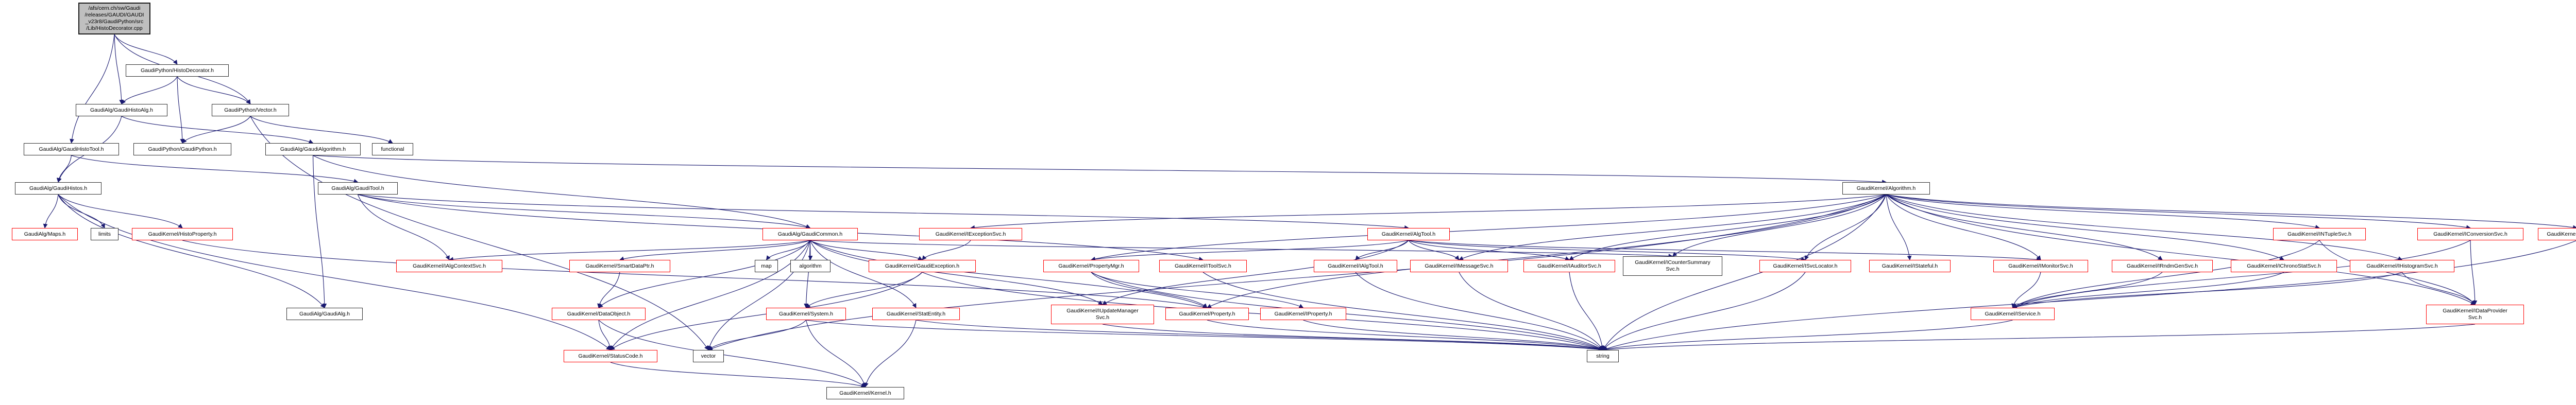  Describe the element at coordinates (810, 266) in the screenshot. I see `graph-node-algorithm_std: algorithm` at that location.